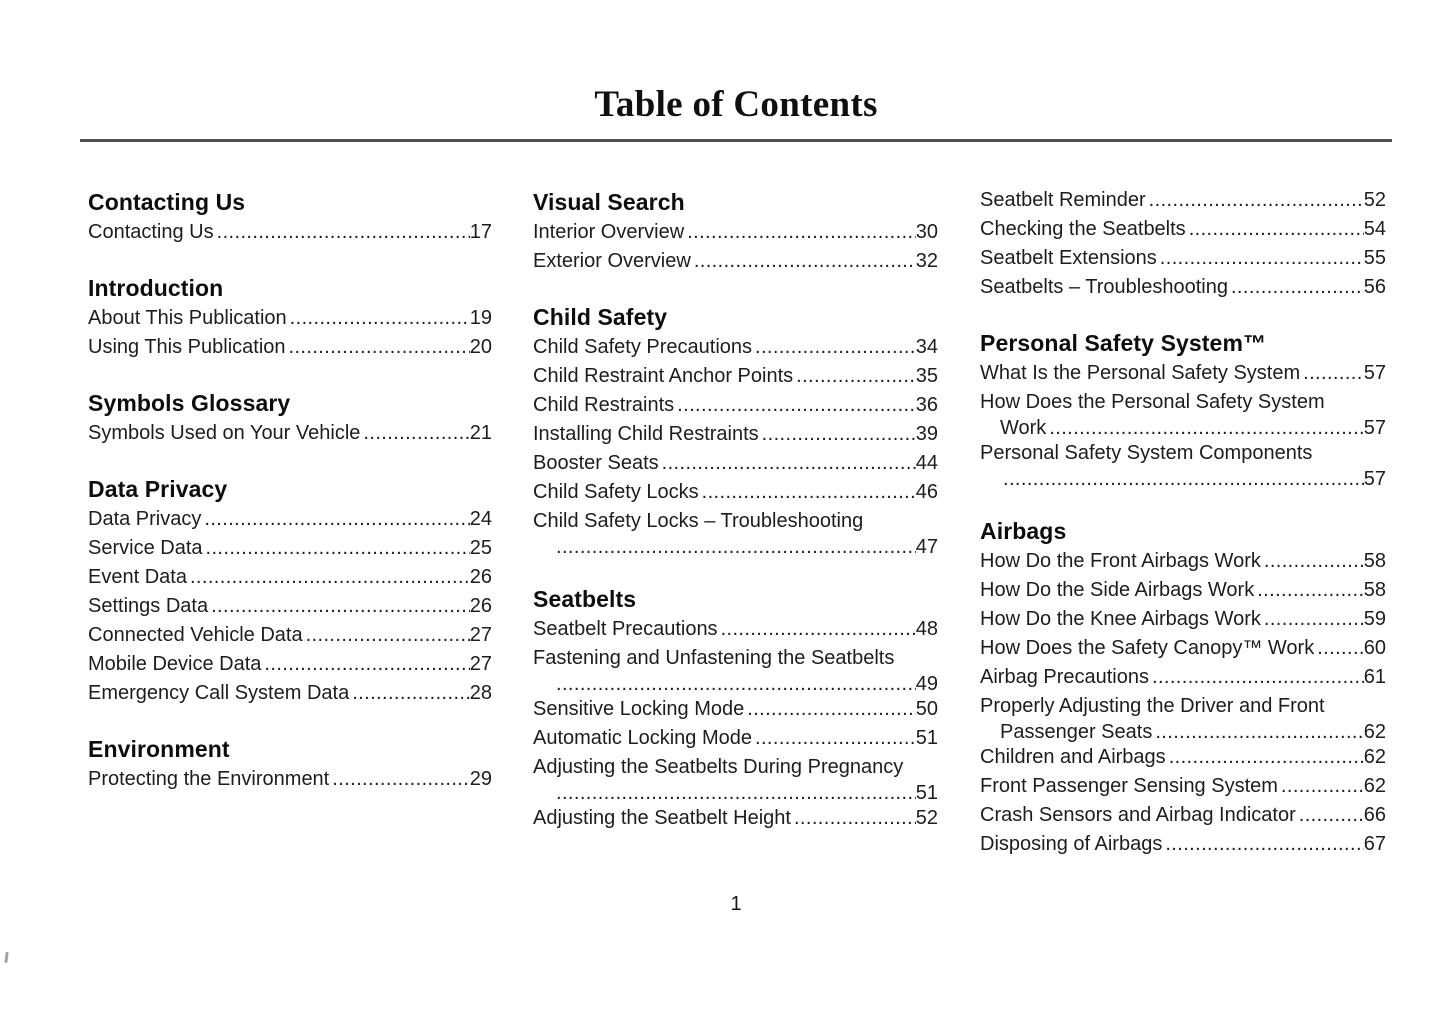  Describe the element at coordinates (1071, 844) in the screenshot. I see `entry-label: Disposing of Airbags` at that location.